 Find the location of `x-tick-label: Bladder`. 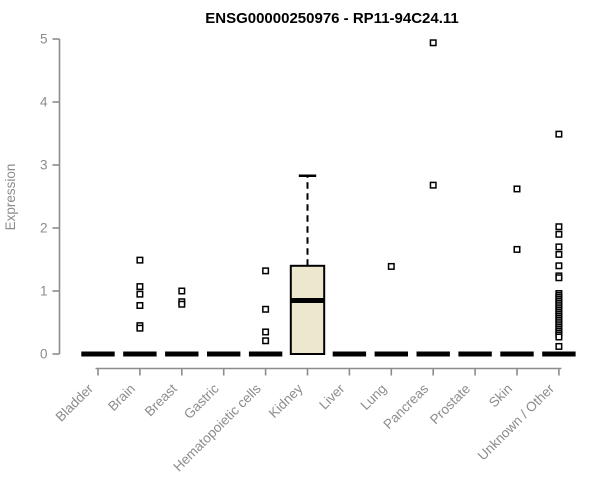

x-tick-label: Bladder is located at coordinates (75, 403).